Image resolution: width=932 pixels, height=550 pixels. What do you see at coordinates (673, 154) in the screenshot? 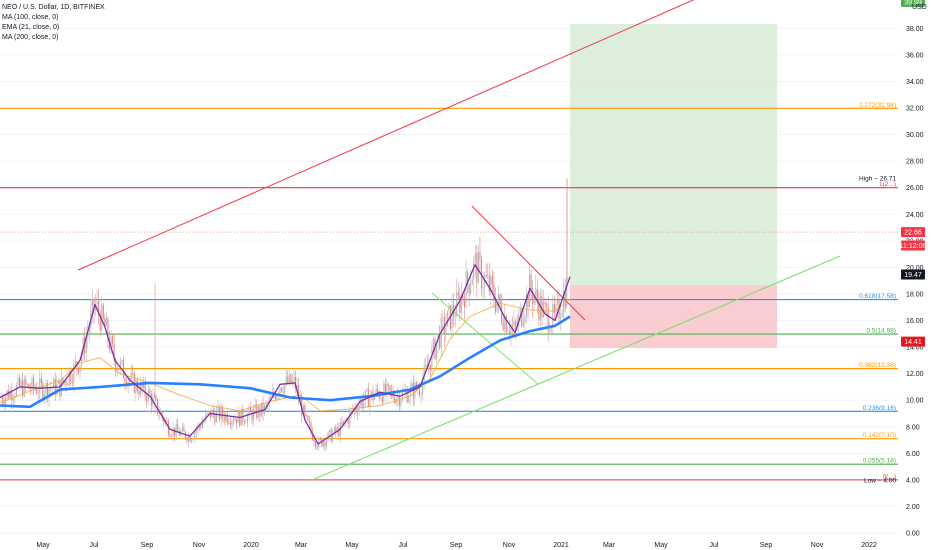
I see `target-zone` at bounding box center [673, 154].